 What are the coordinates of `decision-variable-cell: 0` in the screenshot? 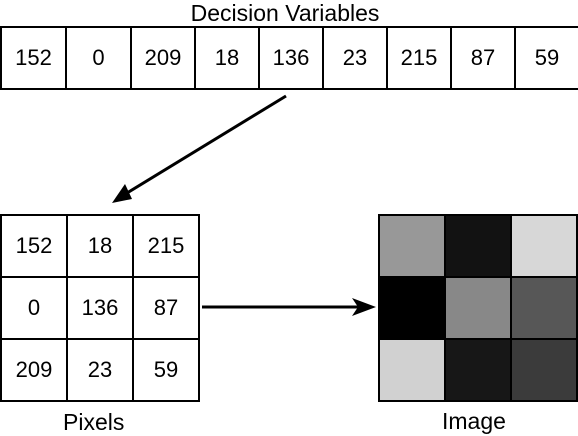 It's located at (98, 58).